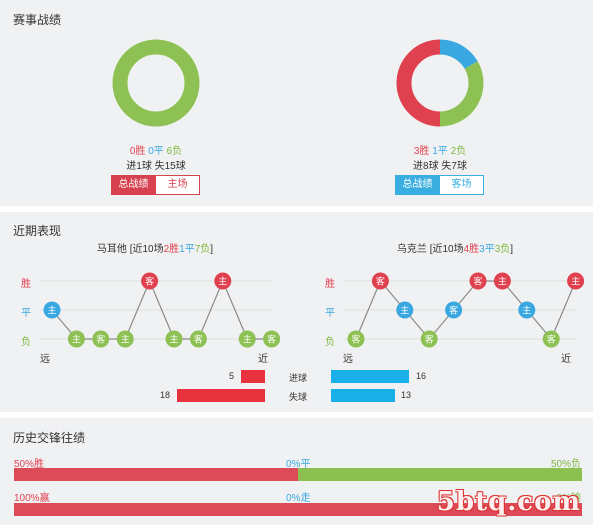 This screenshot has width=593, height=525. Describe the element at coordinates (145, 249) in the screenshot. I see `left-recent-prefix: [近10场` at that location.